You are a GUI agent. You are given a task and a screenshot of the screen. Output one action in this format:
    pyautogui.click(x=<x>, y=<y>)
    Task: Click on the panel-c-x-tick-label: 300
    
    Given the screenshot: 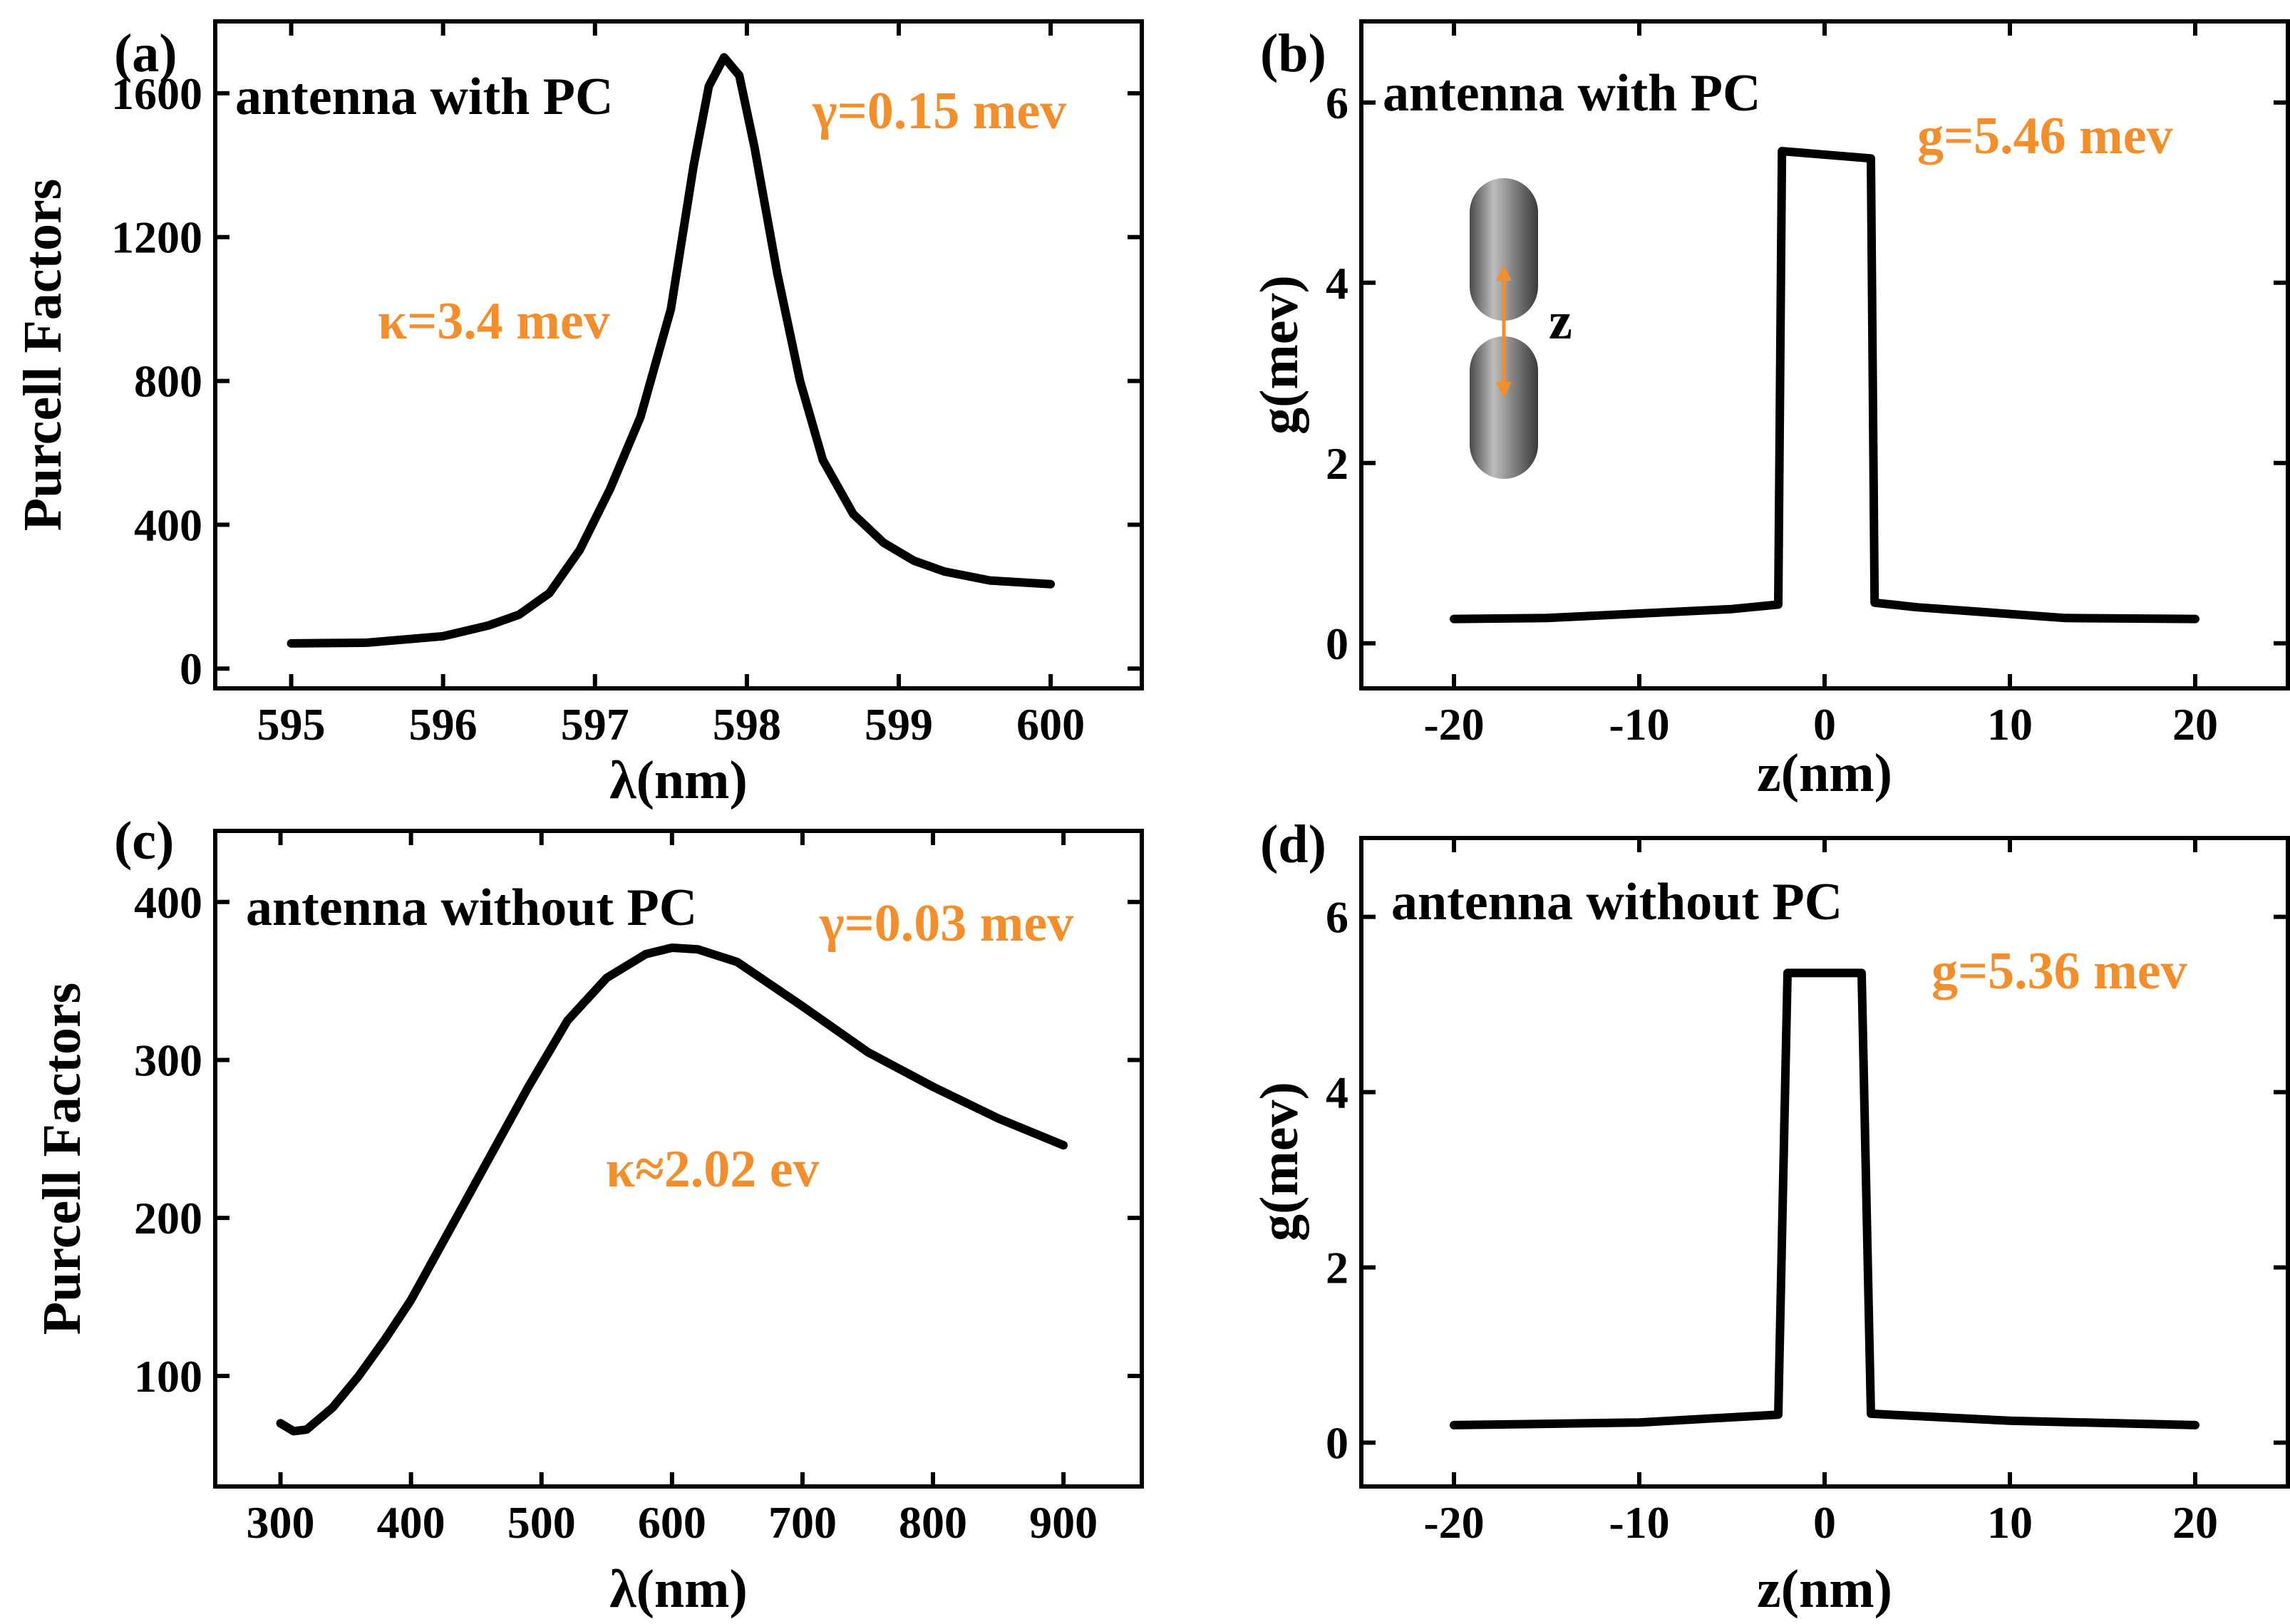 What is the action you would take?
    pyautogui.click(x=281, y=1522)
    